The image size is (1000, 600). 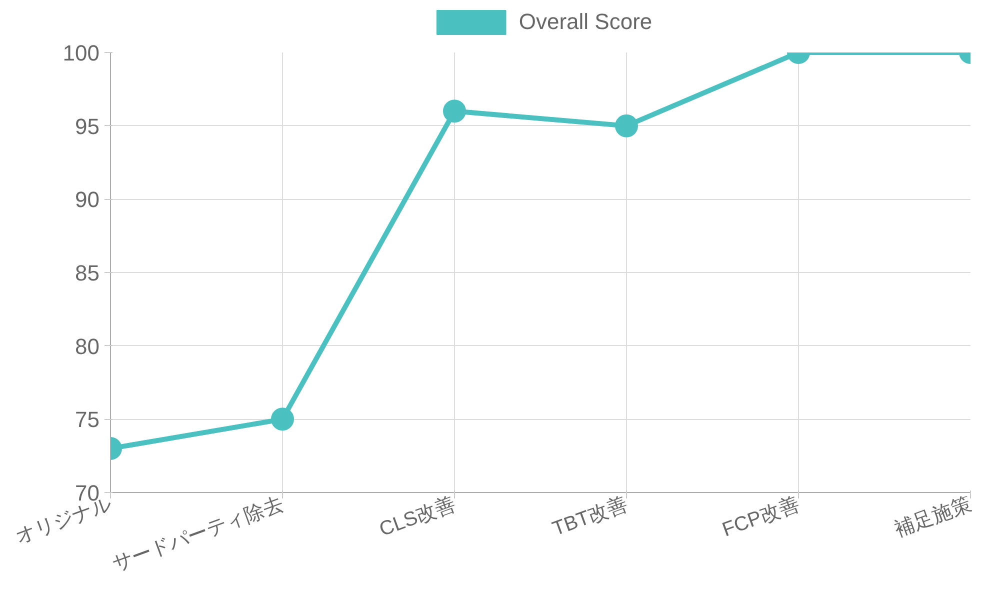 I want to click on x-tick-label: サードパーティ除去, so click(x=198, y=534).